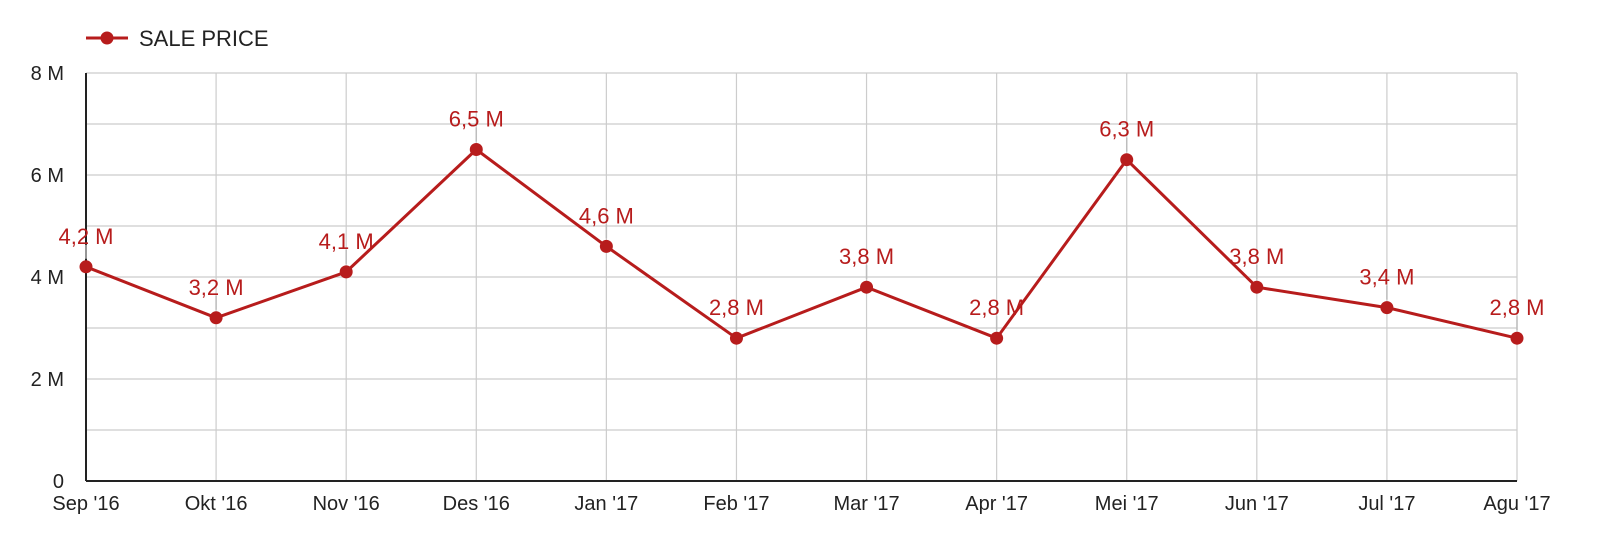 The height and width of the screenshot is (560, 1600). What do you see at coordinates (346, 241) in the screenshot?
I see `data-label: 4,1 M` at bounding box center [346, 241].